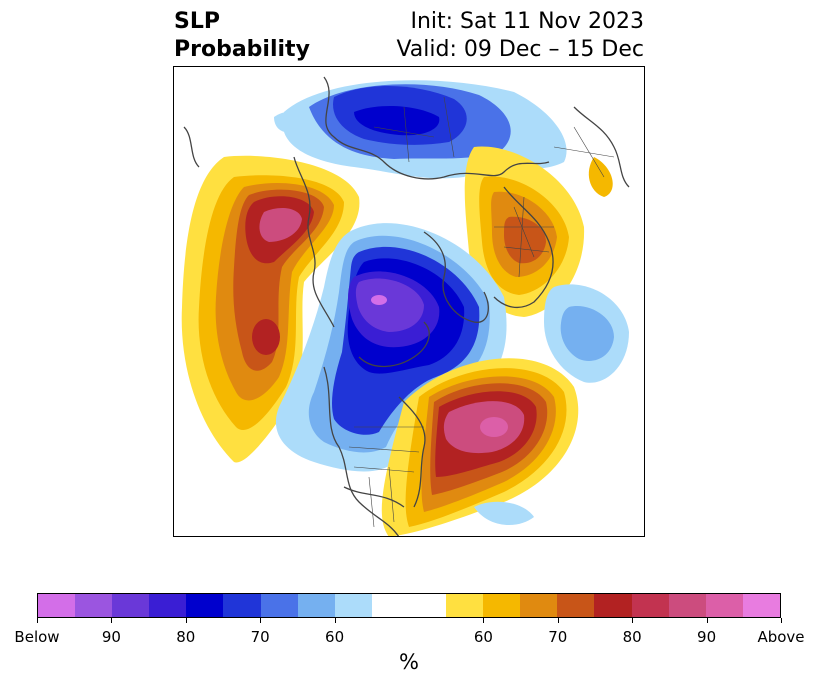 The width and height of the screenshot is (819, 686). I want to click on init-date: Init: Sat 11 Nov 2023, so click(527, 21).